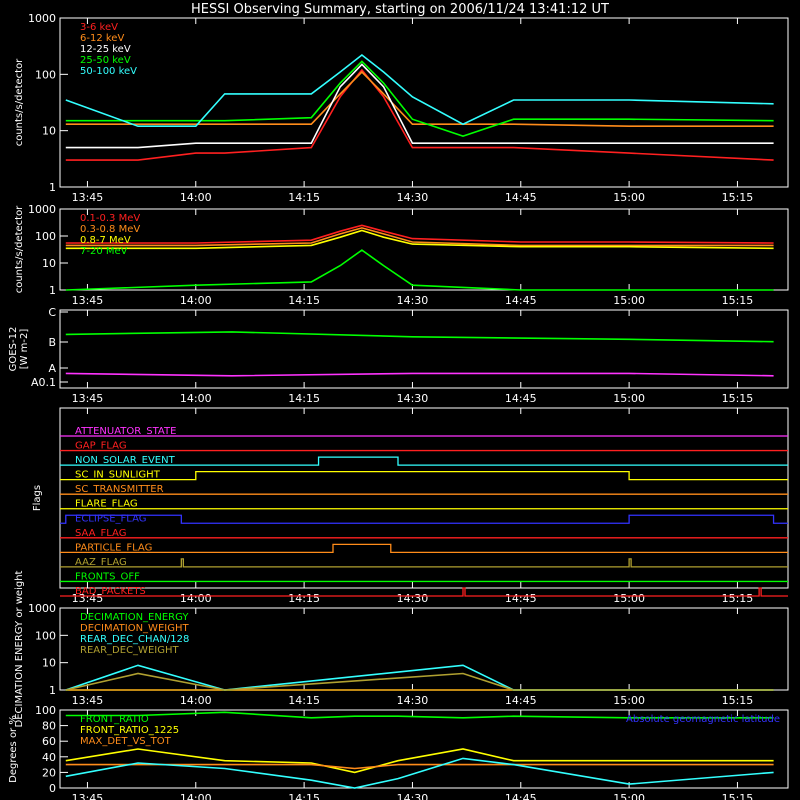 The height and width of the screenshot is (800, 800). I want to click on y-axis-label: Degrees or %, so click(13, 749).